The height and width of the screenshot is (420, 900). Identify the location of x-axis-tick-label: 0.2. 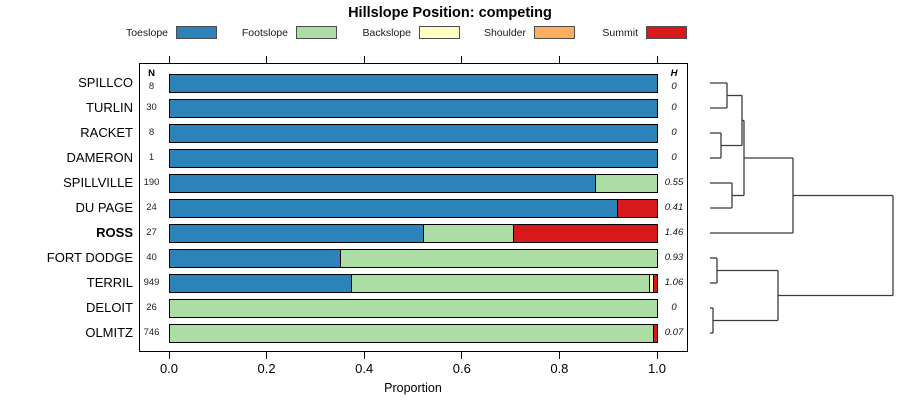
(266, 368).